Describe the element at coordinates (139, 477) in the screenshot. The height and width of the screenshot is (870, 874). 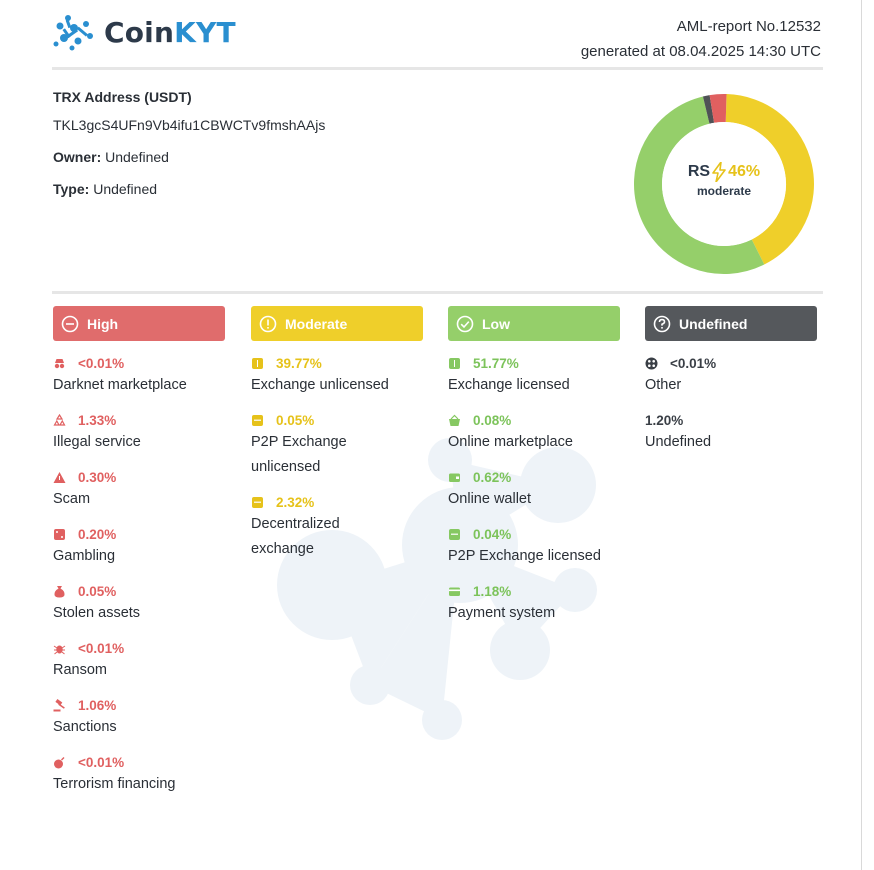
I see `risk-item-percent-row: 0.30%` at that location.